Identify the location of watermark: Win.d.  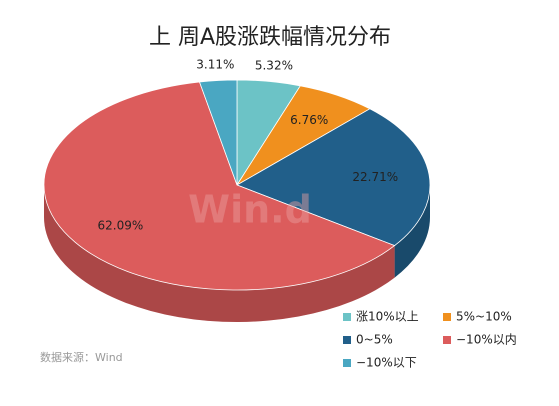
(250, 210).